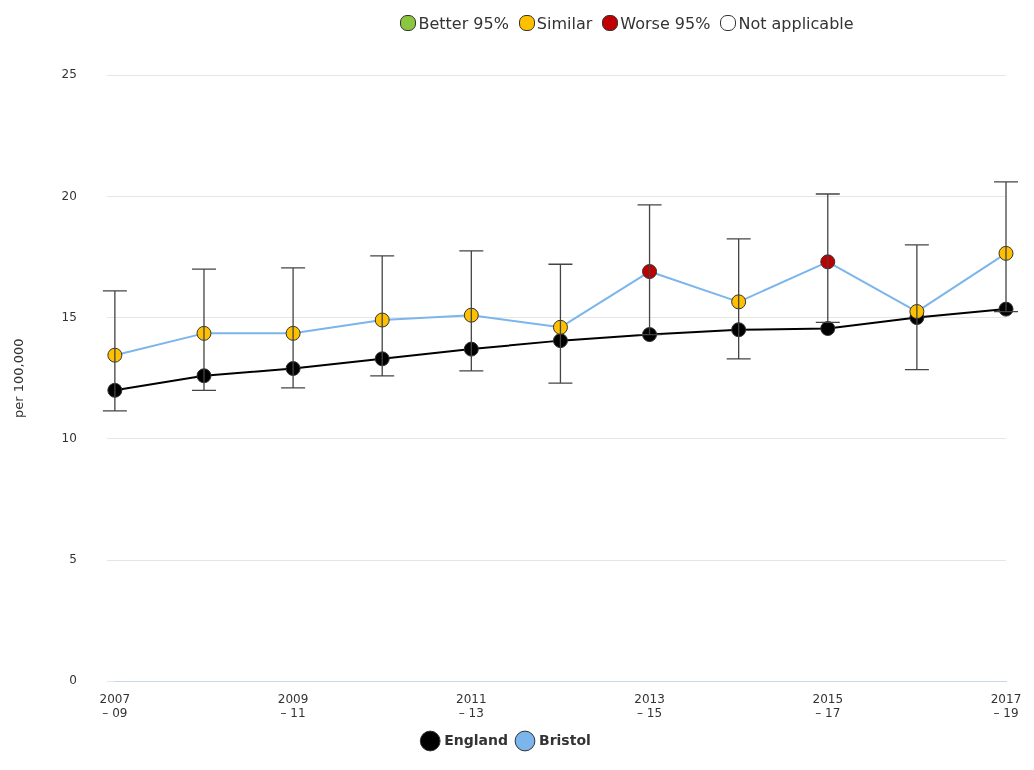  What do you see at coordinates (115, 705) in the screenshot?
I see `x-tick-label: 2007 – 09` at bounding box center [115, 705].